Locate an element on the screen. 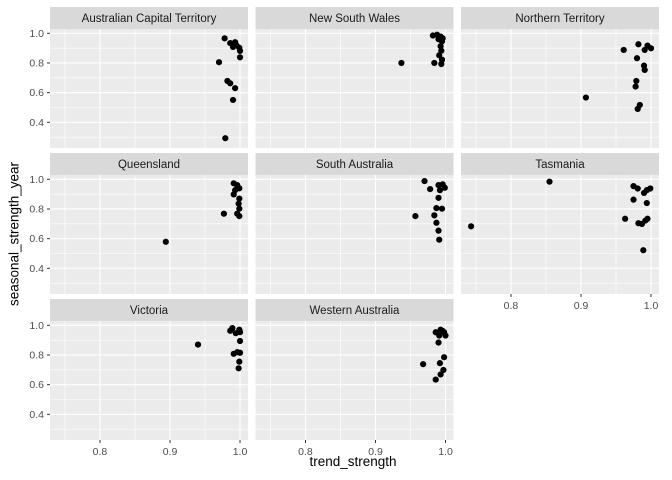 This screenshot has height=480, width=672. facet-strip-label: Northern Territory is located at coordinates (560, 19).